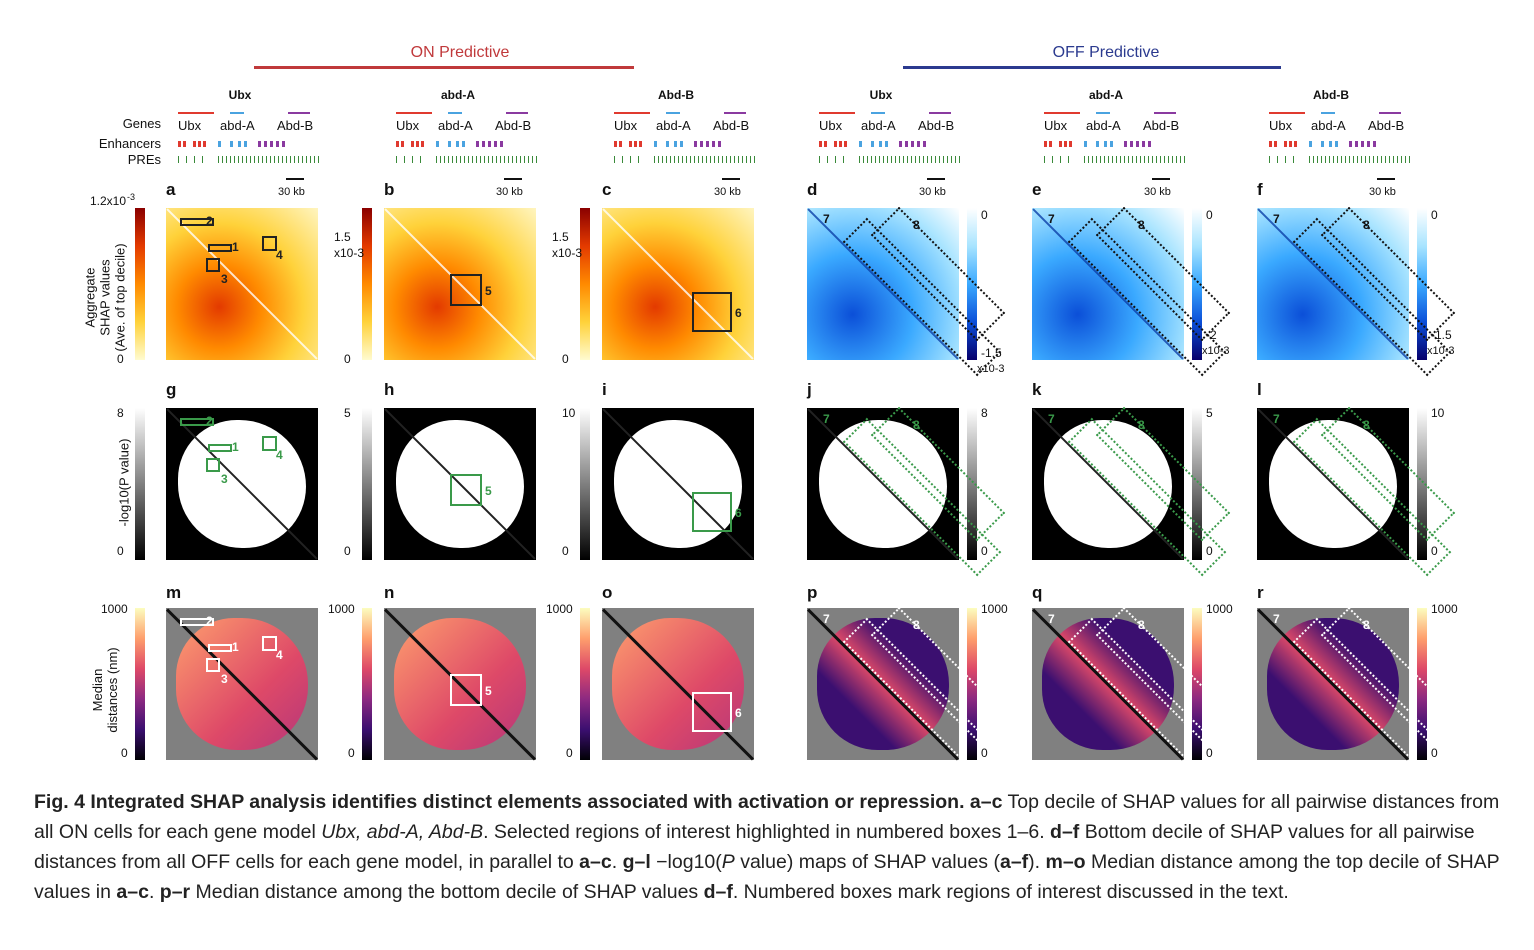  I want to click on gene-name-label: Abd-B, so click(1386, 125).